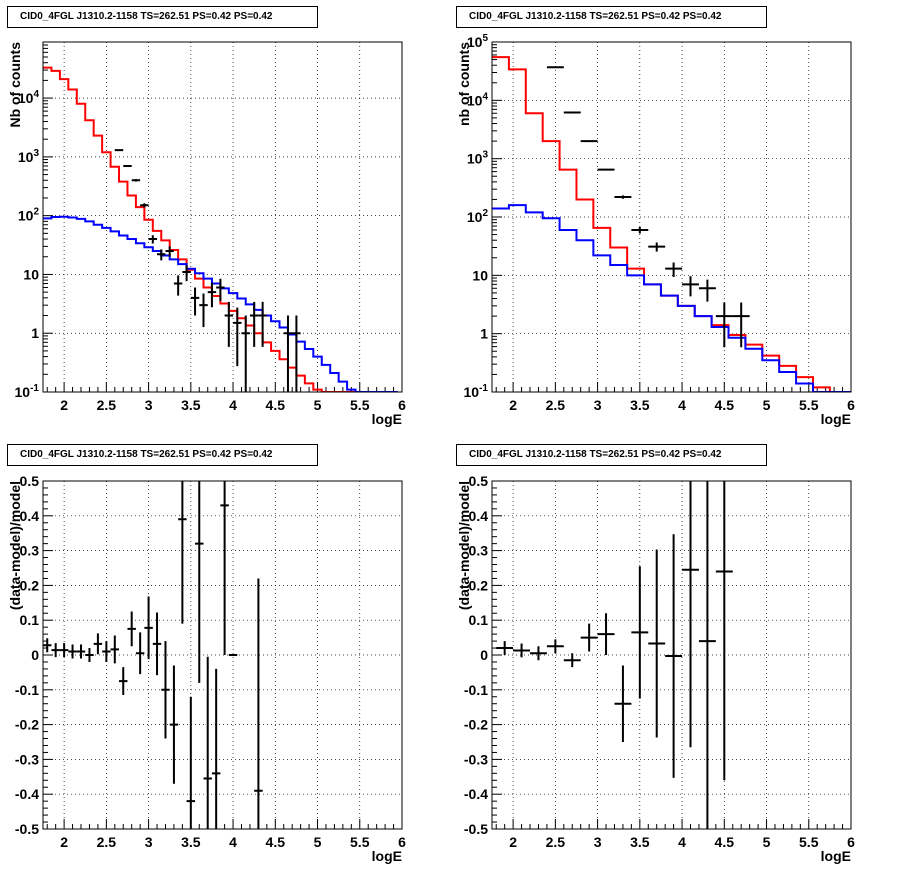 This screenshot has width=898, height=875. What do you see at coordinates (478, 158) in the screenshot?
I see `y-tick-label: 10³` at bounding box center [478, 158].